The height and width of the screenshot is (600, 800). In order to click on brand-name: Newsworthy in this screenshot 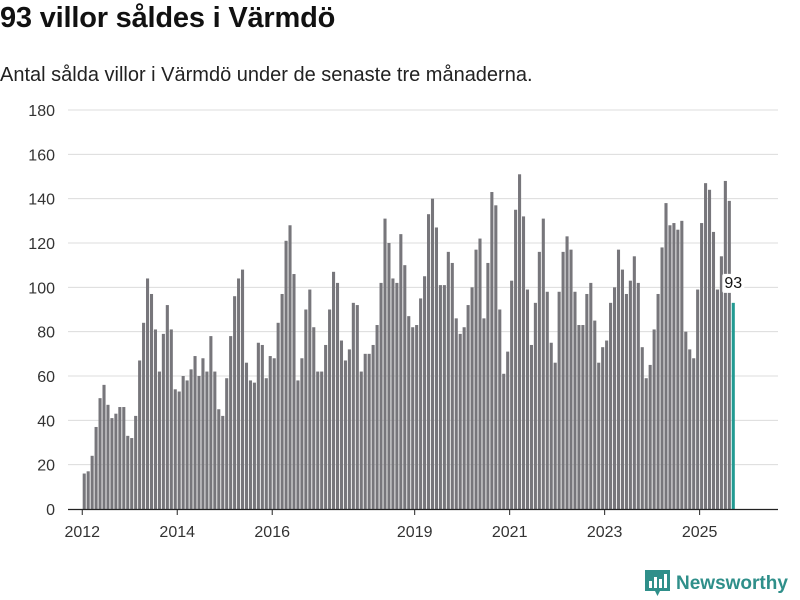, I will do `click(732, 583)`.